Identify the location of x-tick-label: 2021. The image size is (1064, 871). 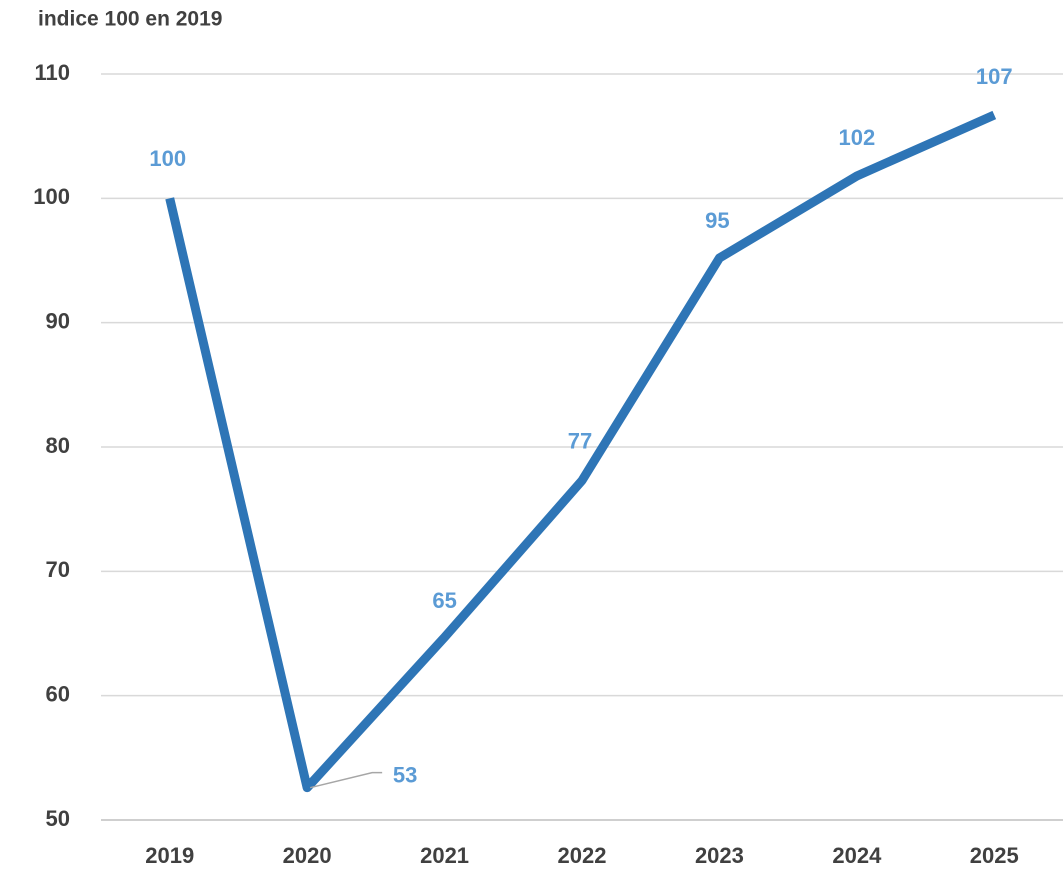
(444, 855).